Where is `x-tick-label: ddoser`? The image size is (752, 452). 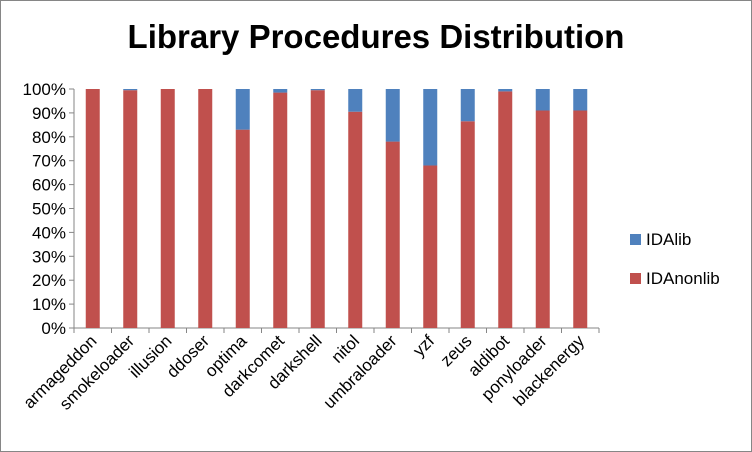 x-tick-label: ddoser is located at coordinates (188, 356).